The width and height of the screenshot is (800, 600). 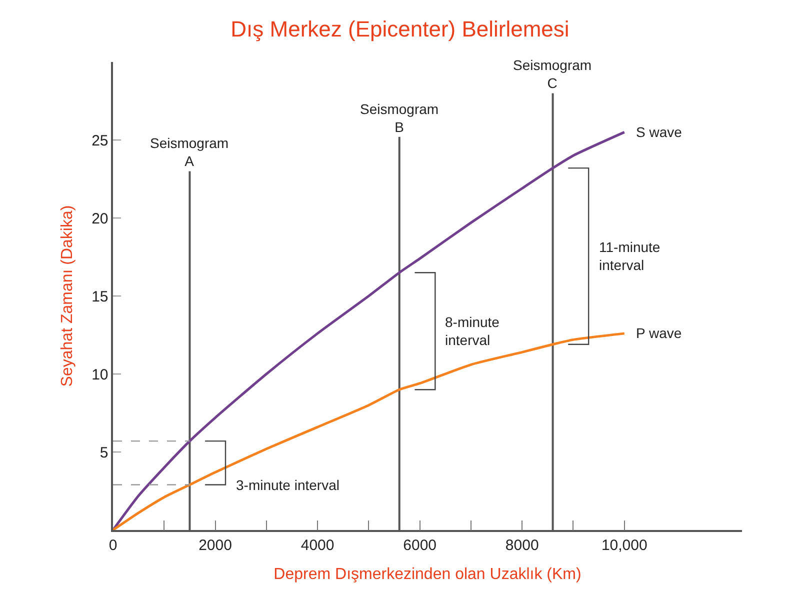 What do you see at coordinates (100, 219) in the screenshot?
I see `y-tick-label: 20` at bounding box center [100, 219].